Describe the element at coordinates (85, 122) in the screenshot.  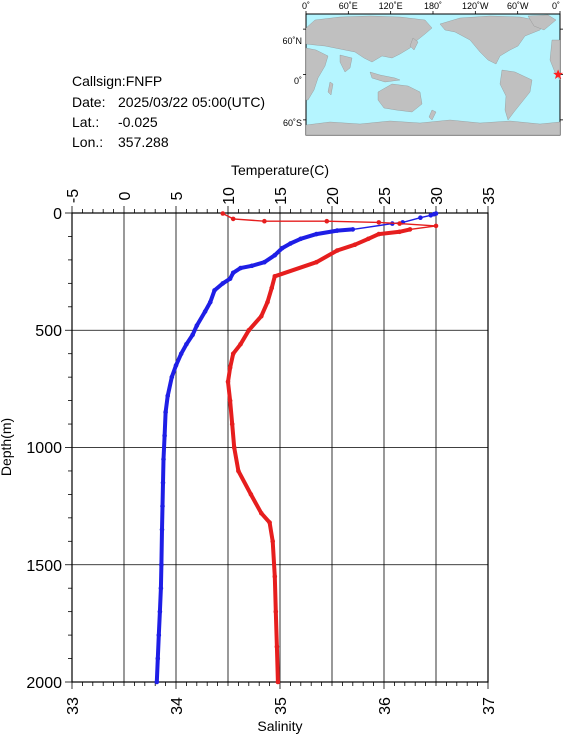
I see `lat-label: Lat.:` at that location.